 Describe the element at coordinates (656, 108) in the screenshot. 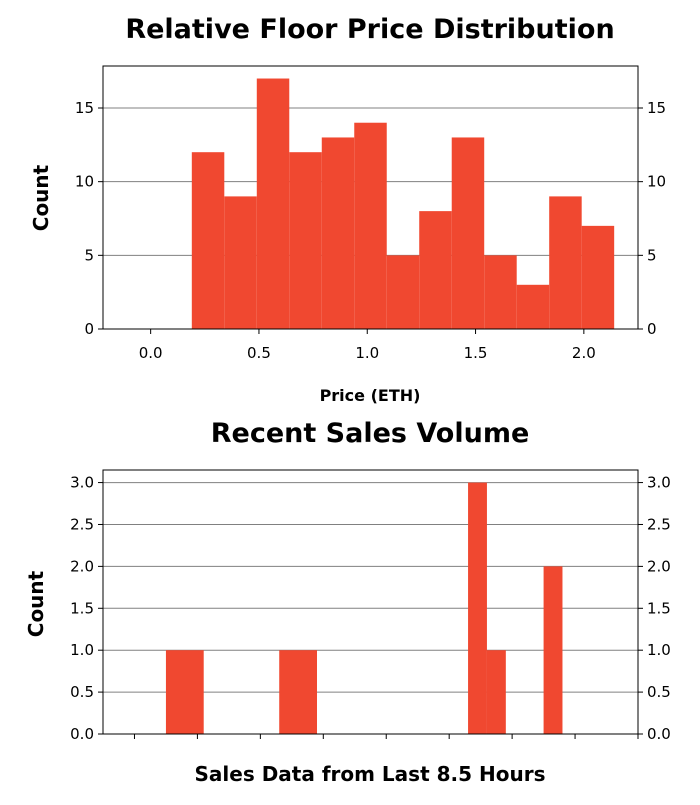

I see `y-tick-label-right: 15` at that location.